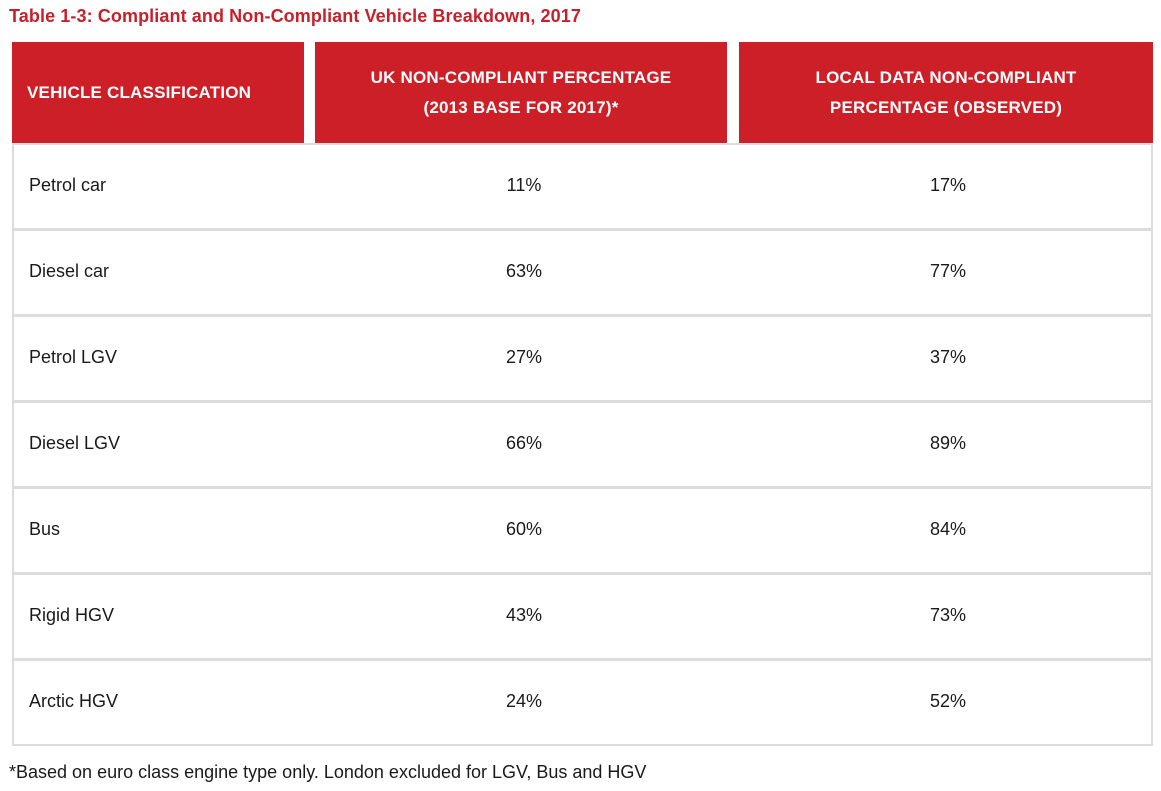 The width and height of the screenshot is (1161, 791). Describe the element at coordinates (68, 185) in the screenshot. I see `vehicle-cell: Petrol car` at that location.